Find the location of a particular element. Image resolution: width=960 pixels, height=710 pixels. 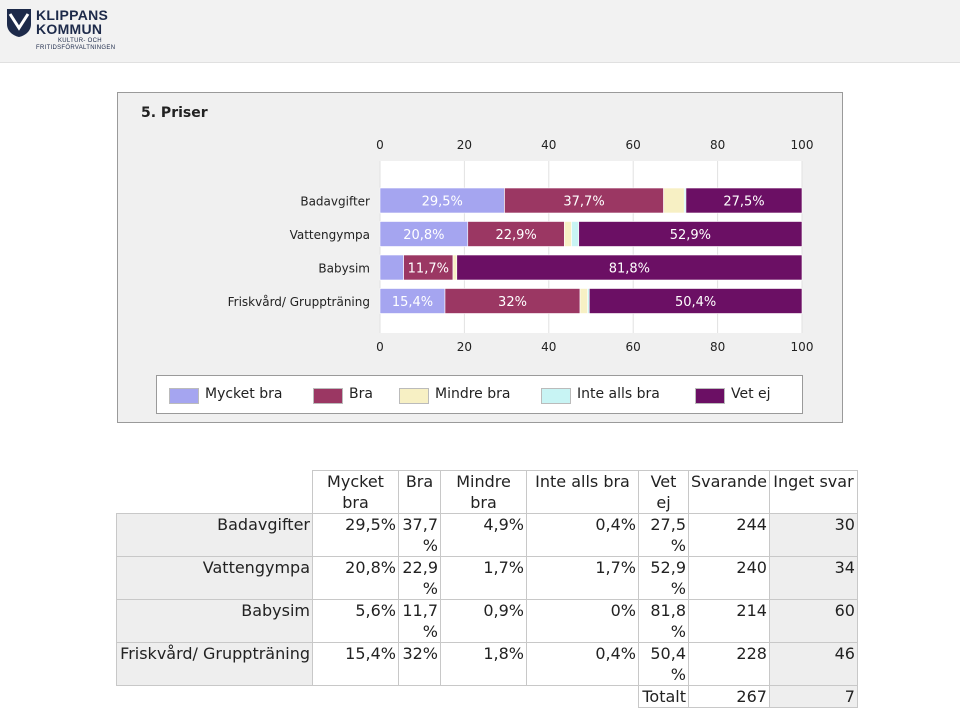

table-cell: 37,7 % is located at coordinates (419, 535).